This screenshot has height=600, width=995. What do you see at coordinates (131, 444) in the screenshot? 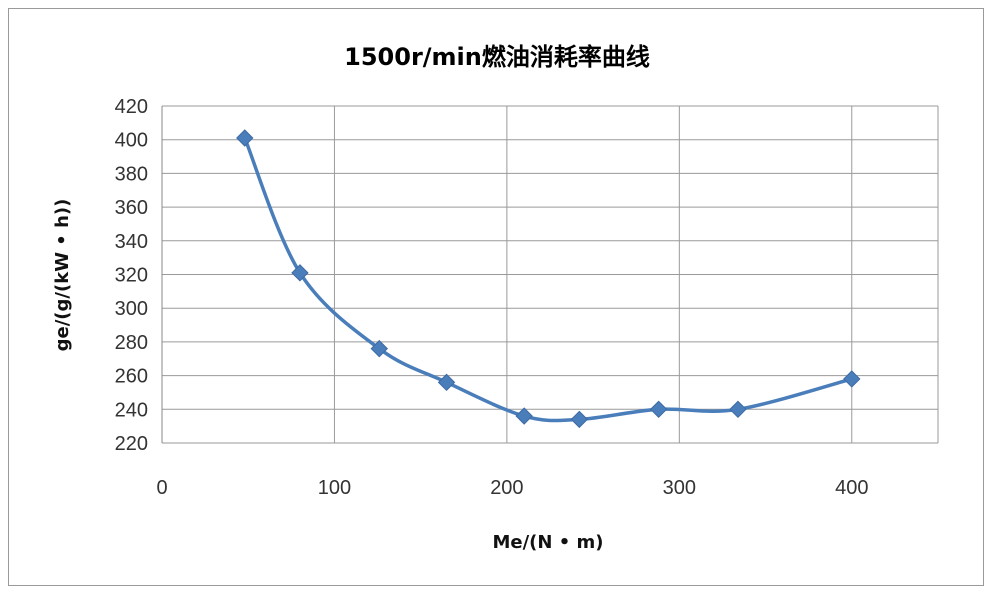
I see `y-tick-label: 220` at bounding box center [131, 444].